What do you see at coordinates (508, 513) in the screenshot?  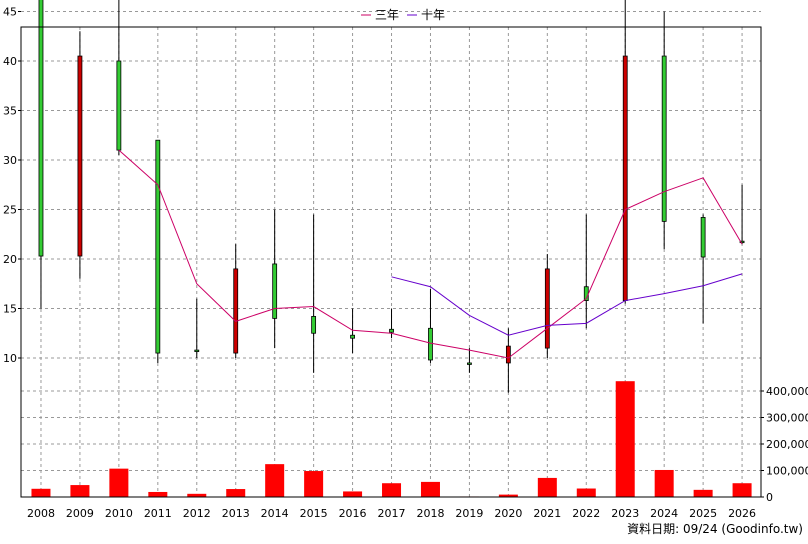 I see `year-tick-label: 2020` at bounding box center [508, 513].